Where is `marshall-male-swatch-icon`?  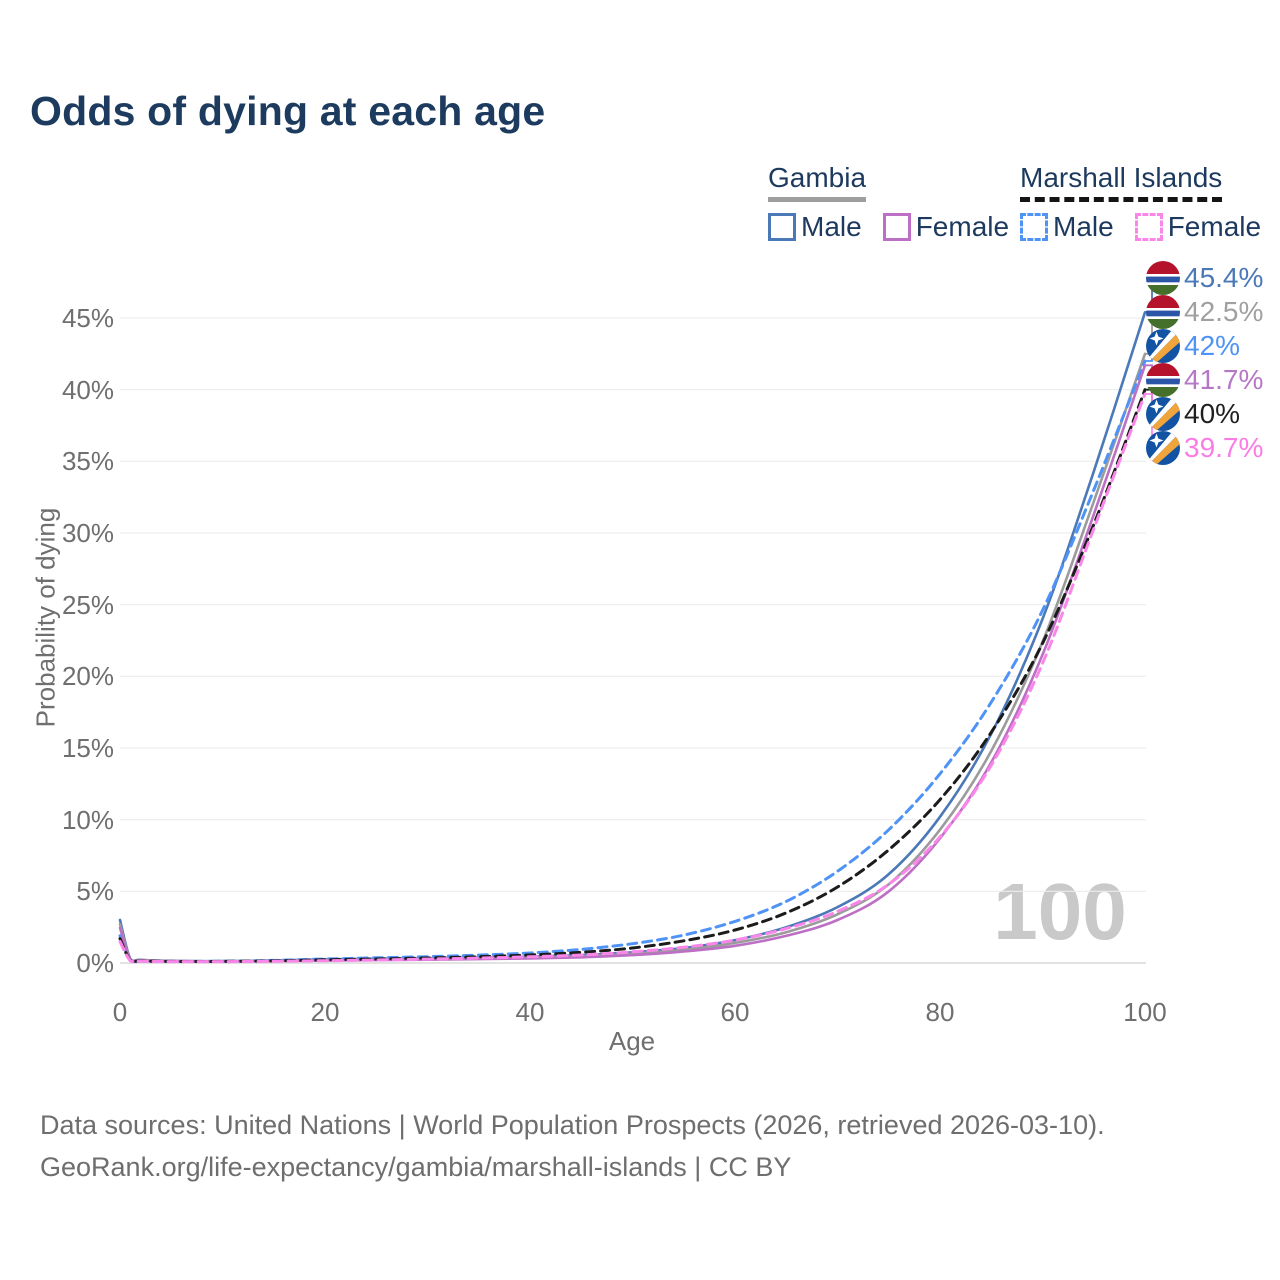 marshall-male-swatch-icon is located at coordinates (1034, 227).